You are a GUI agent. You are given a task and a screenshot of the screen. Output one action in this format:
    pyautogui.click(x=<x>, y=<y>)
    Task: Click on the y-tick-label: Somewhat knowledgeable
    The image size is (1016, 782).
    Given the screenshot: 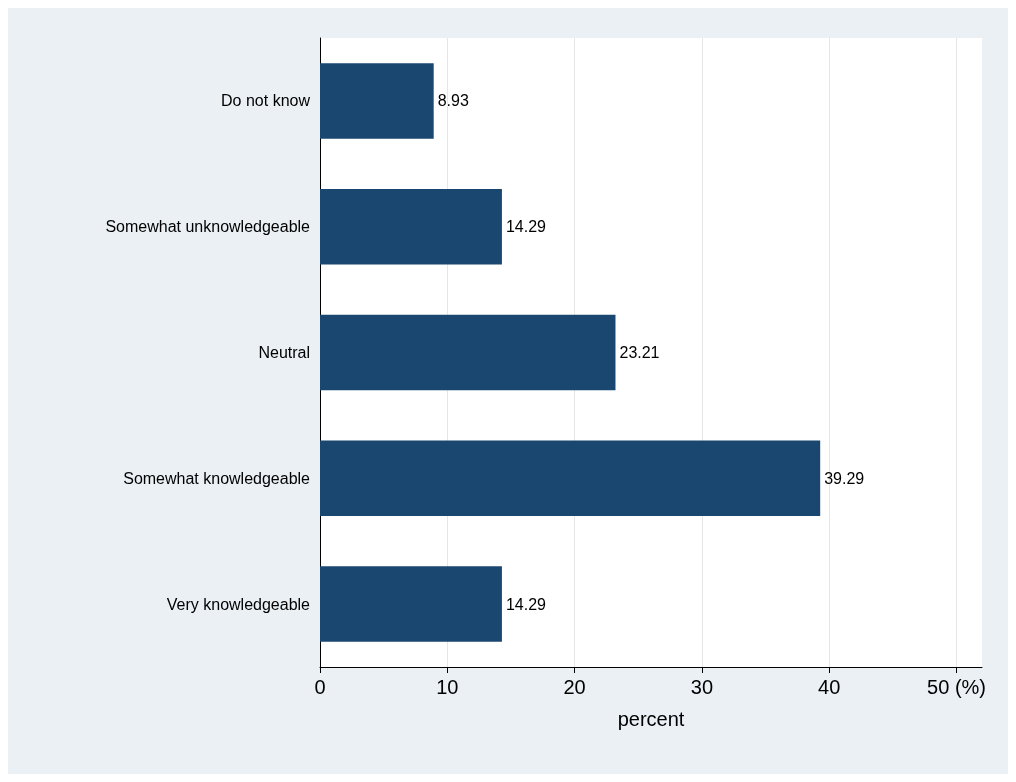 What is the action you would take?
    pyautogui.click(x=217, y=478)
    